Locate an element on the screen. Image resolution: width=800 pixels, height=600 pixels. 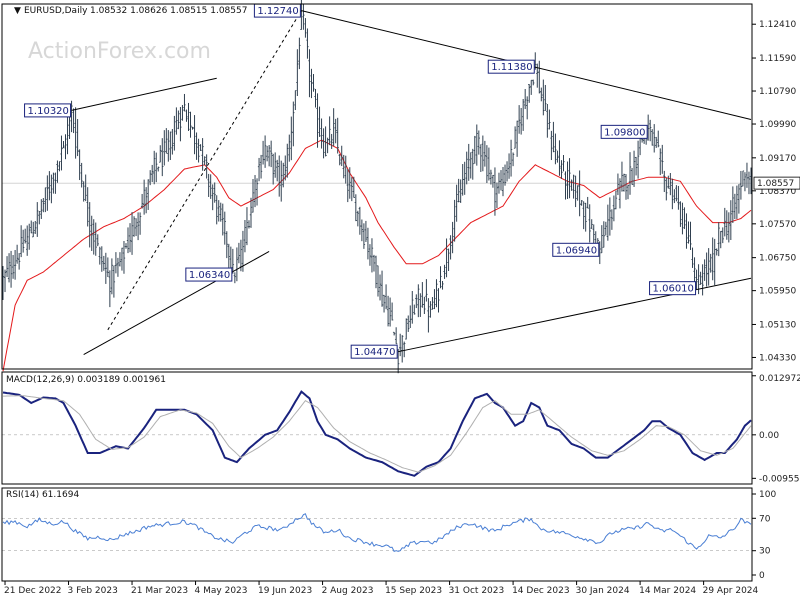
annotation-text: 1.06010 is located at coordinates (673, 289).